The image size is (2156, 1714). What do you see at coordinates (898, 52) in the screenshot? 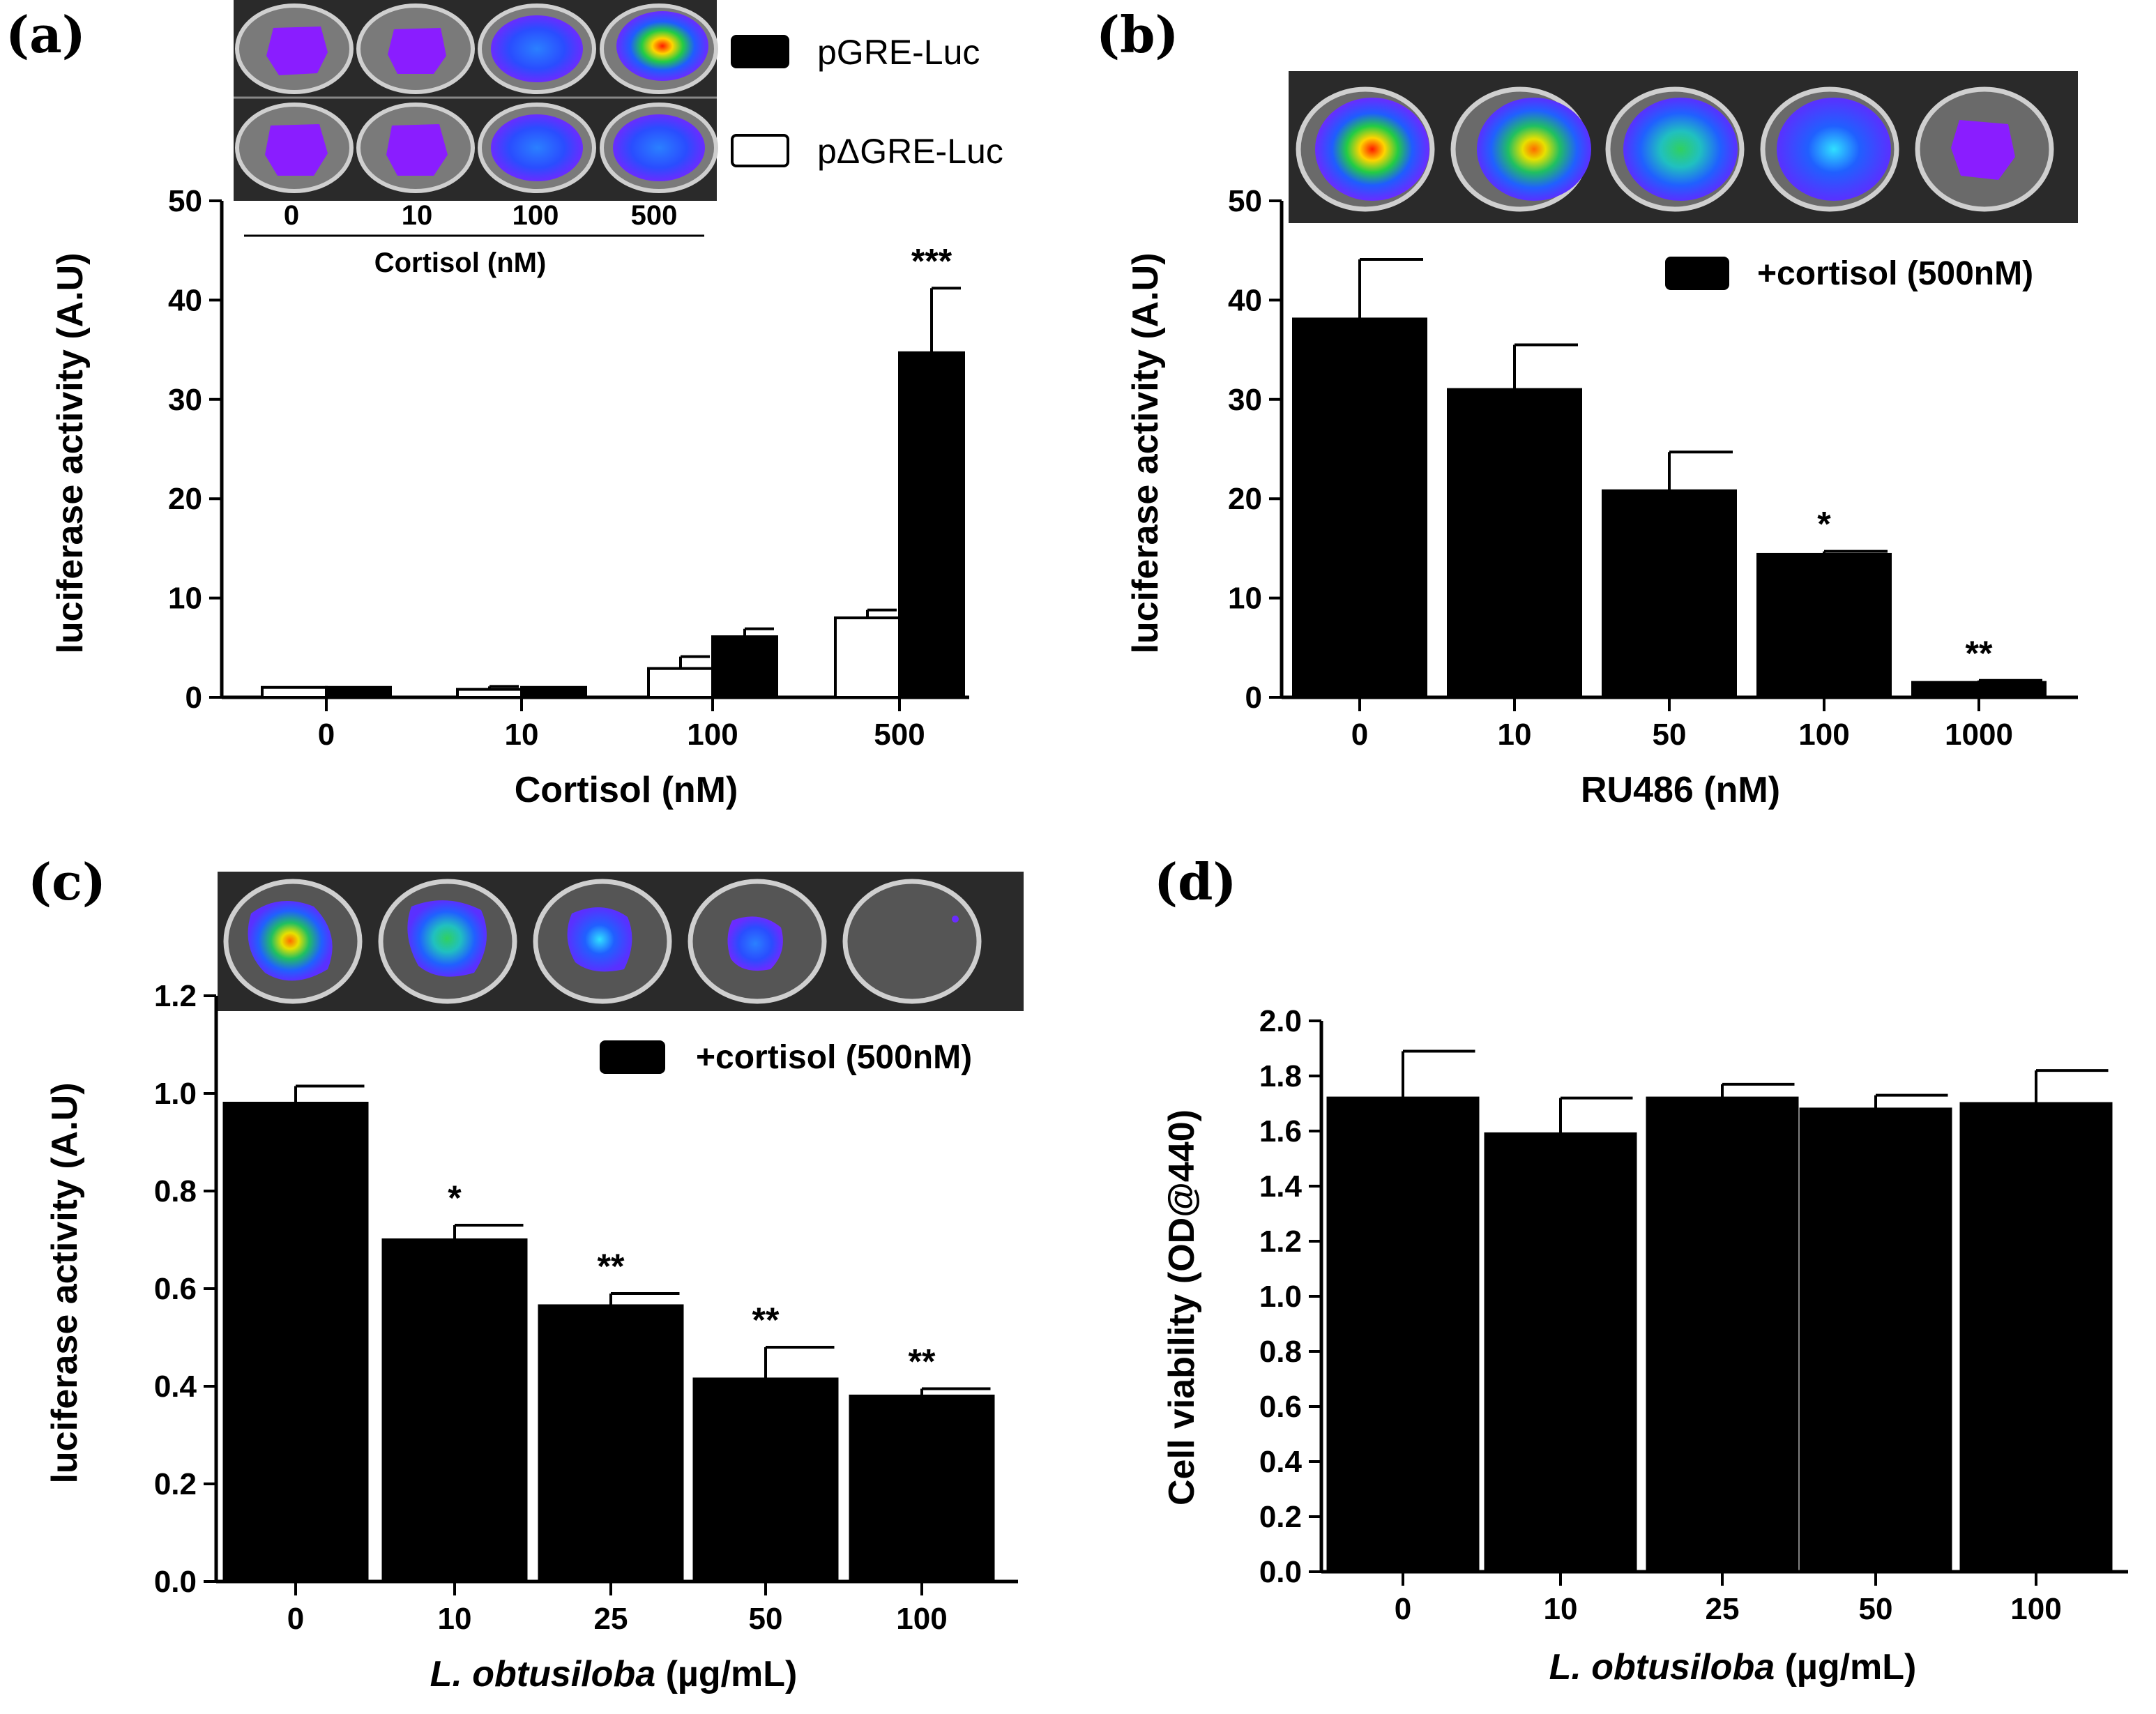
I see `legend-label-pgre: pGRE-Luc` at bounding box center [898, 52].